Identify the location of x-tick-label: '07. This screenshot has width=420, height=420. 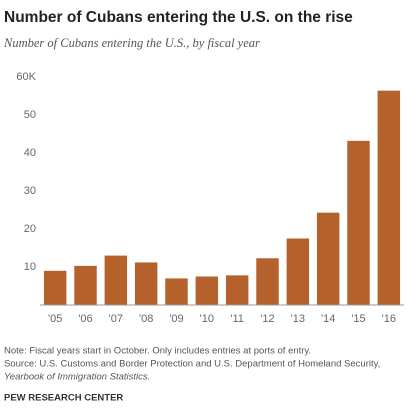
(116, 319).